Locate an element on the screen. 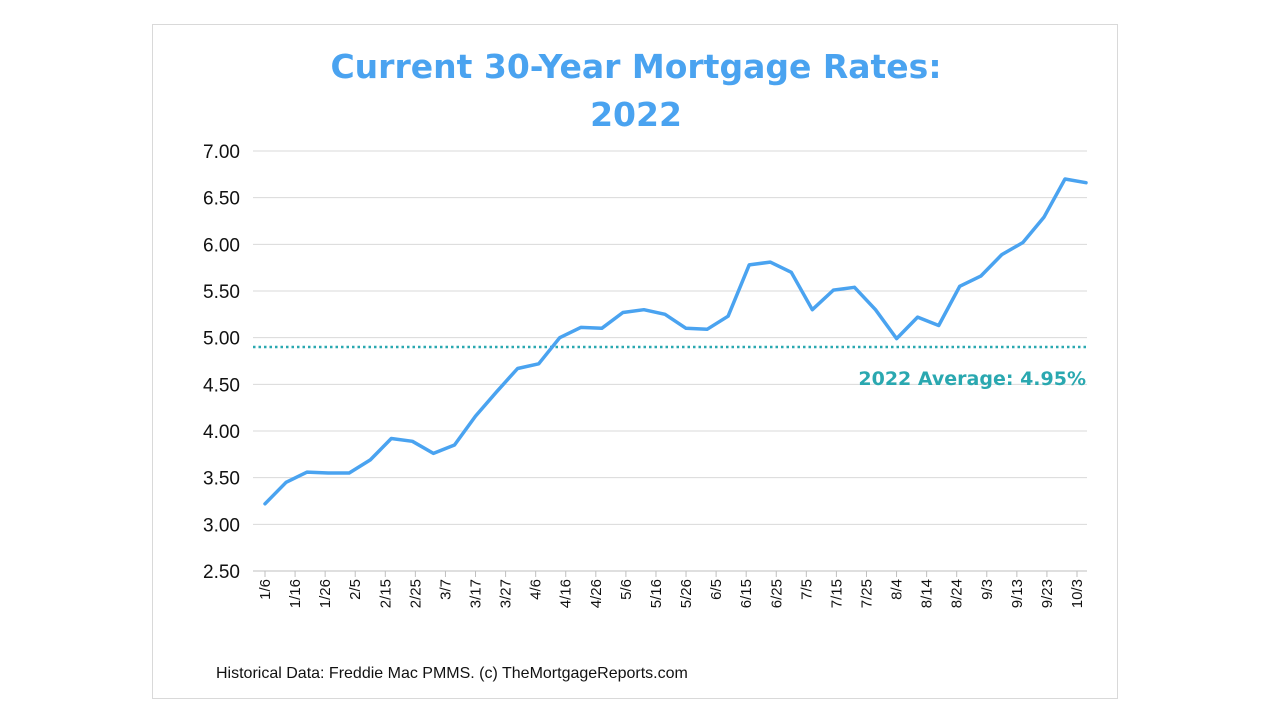 This screenshot has width=1280, height=720. x-tick-label: 5/26 is located at coordinates (686, 593).